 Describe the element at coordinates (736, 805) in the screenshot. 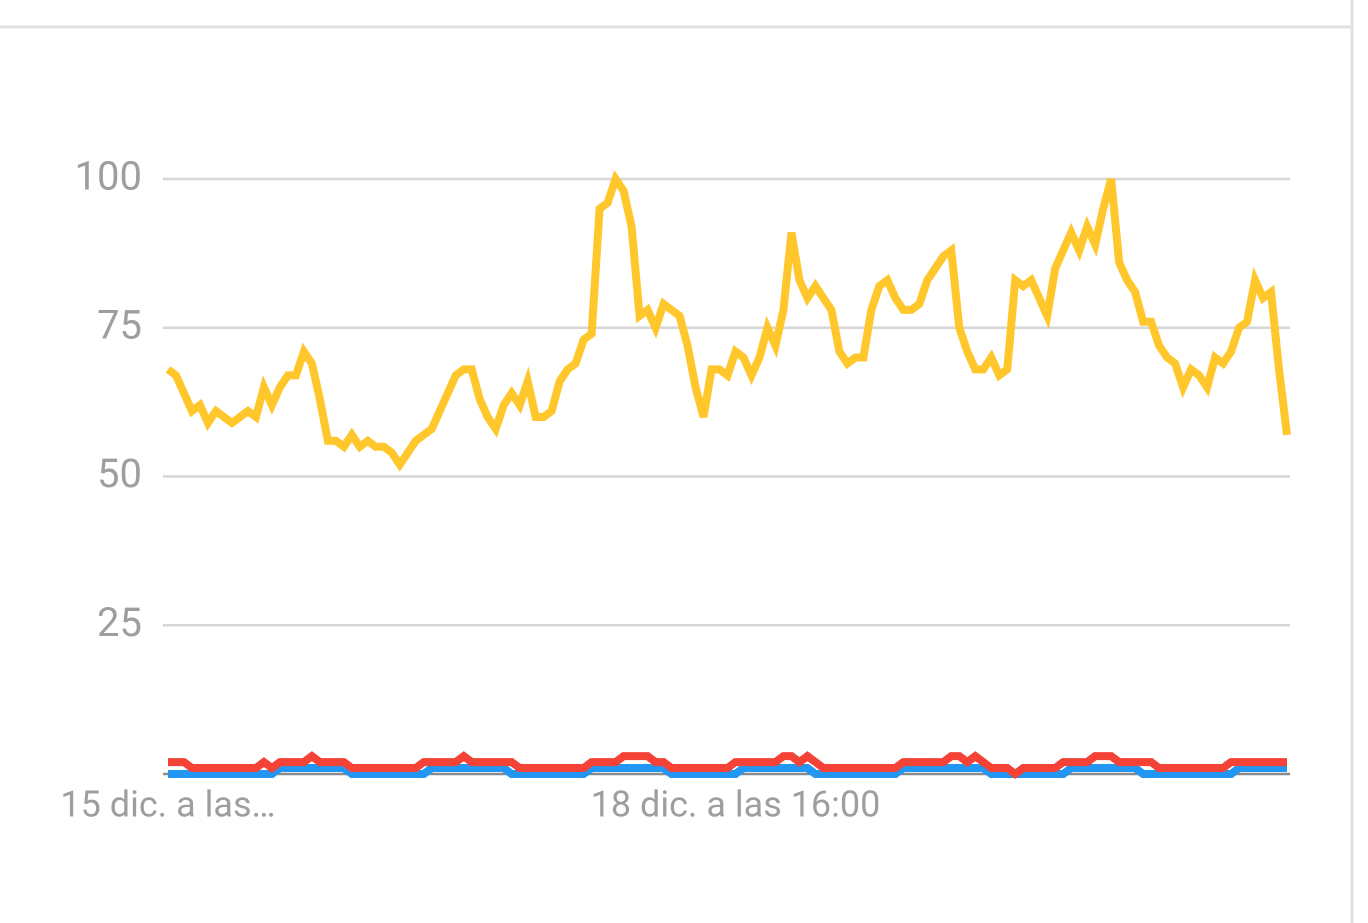

I see `x-tick-label: 18 dic. a las 16:00` at that location.